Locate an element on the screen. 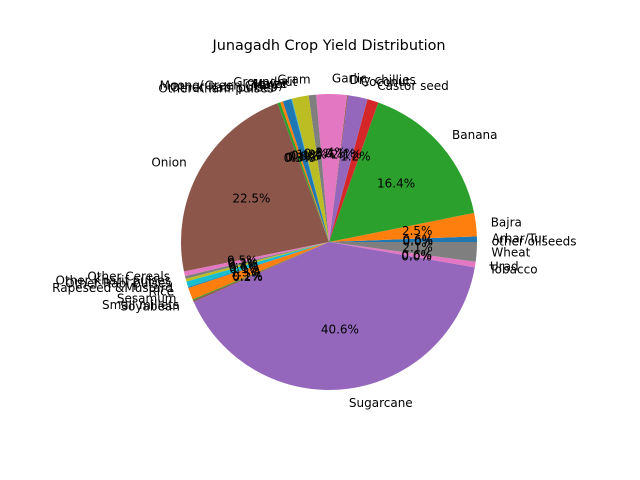 The width and height of the screenshot is (640, 480). slice-percent-other-cereals-15: 0.5% is located at coordinates (242, 261).